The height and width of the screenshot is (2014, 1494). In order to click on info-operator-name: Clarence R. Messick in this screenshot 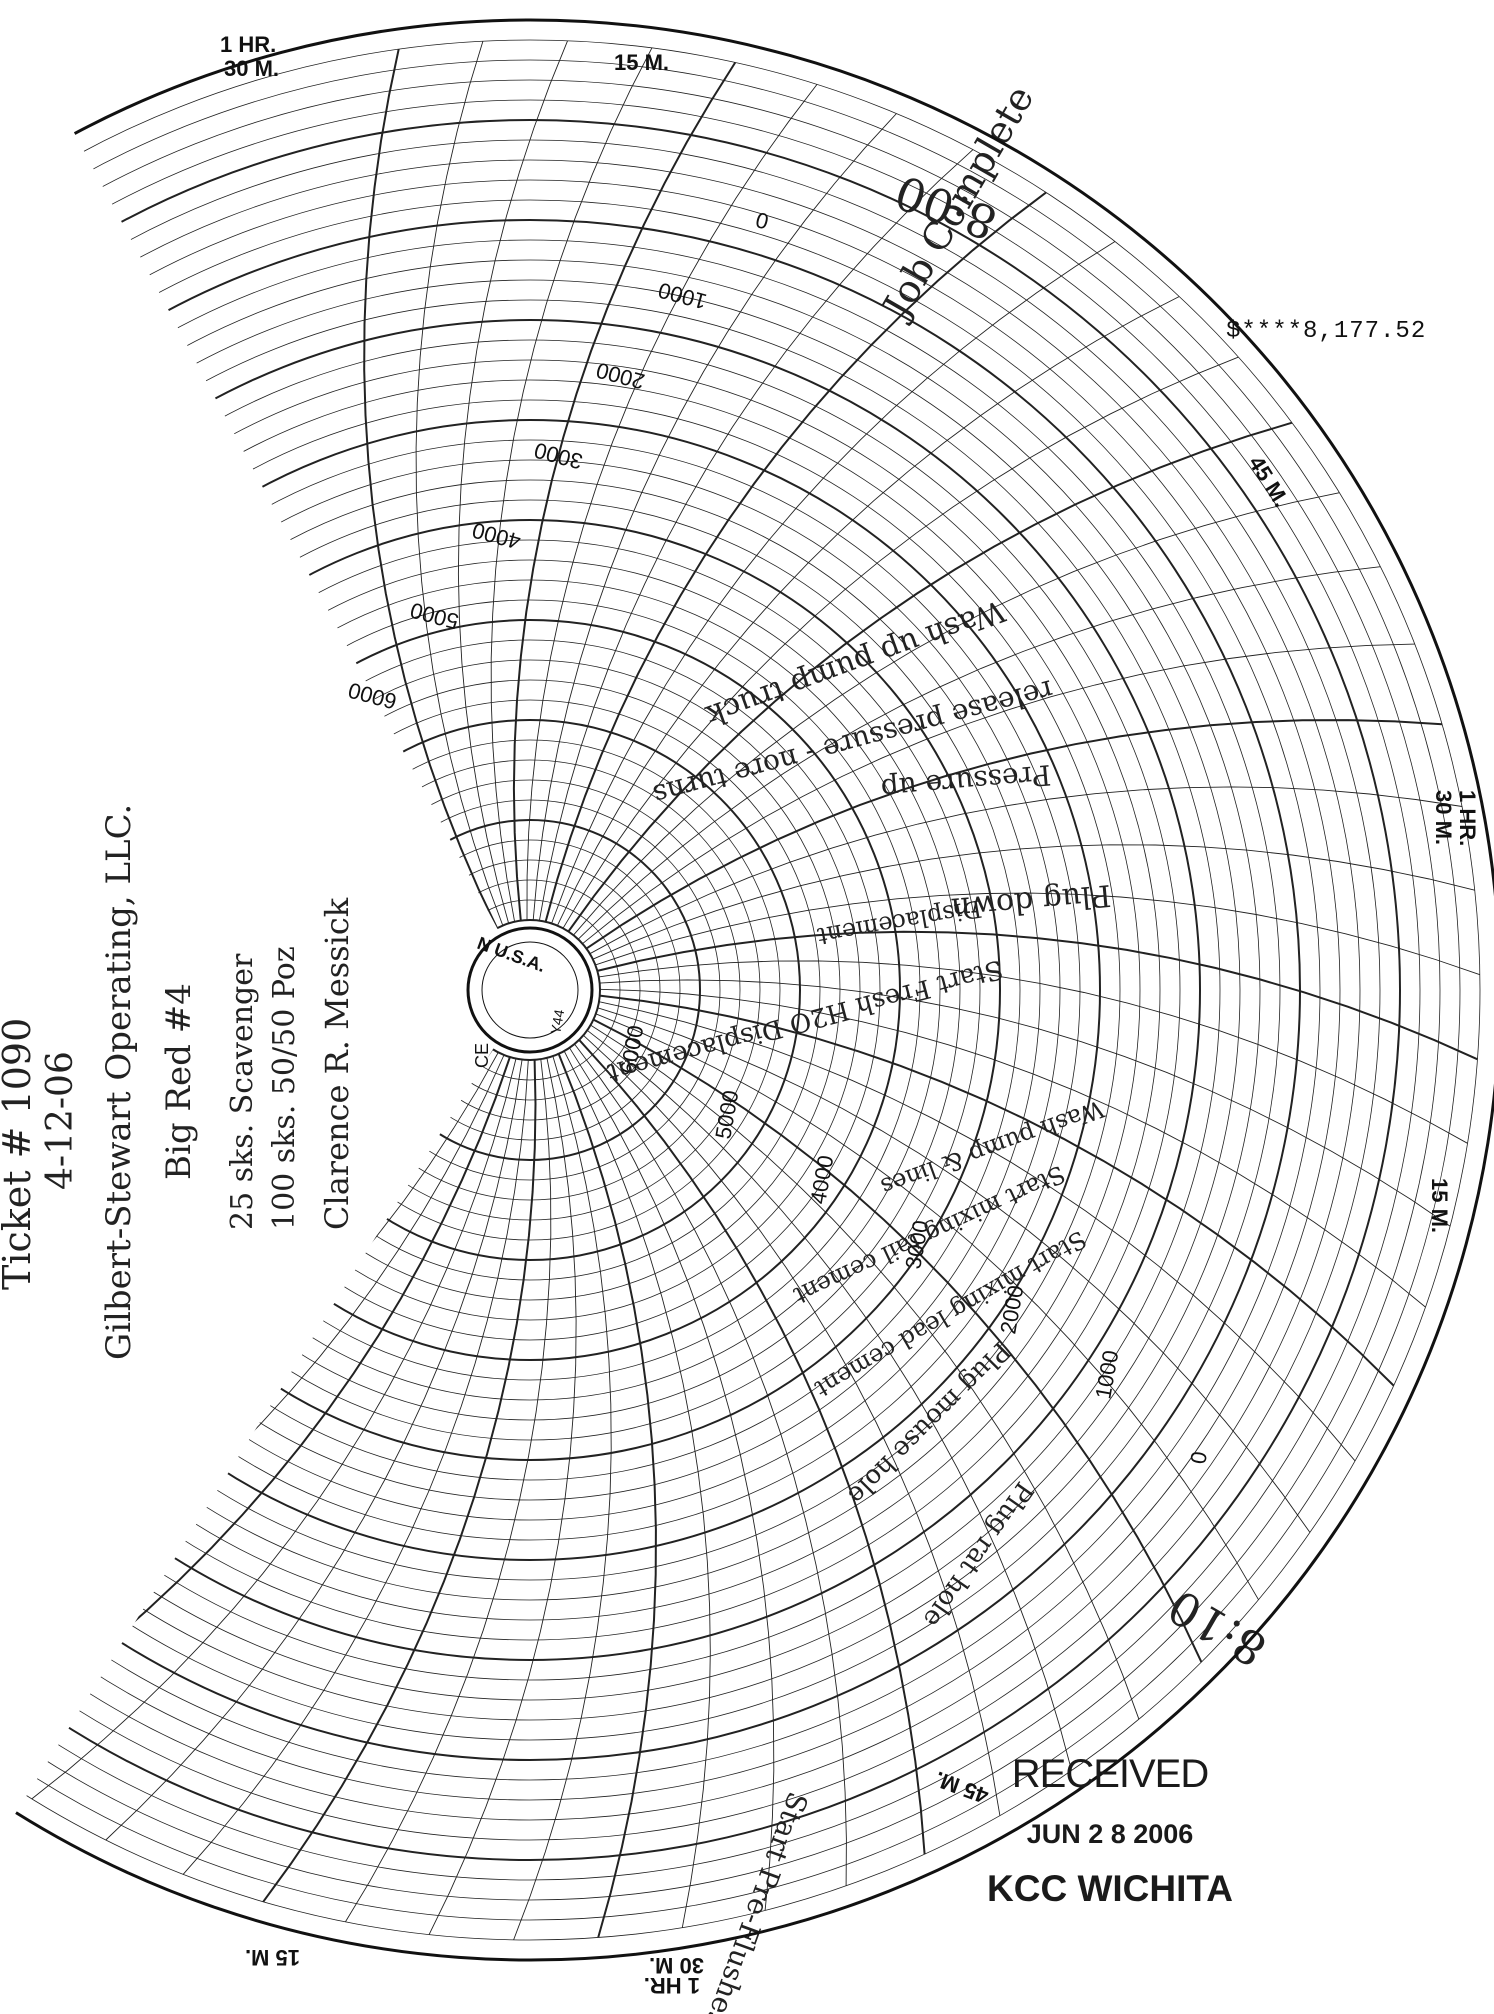, I will do `click(337, 1063)`.